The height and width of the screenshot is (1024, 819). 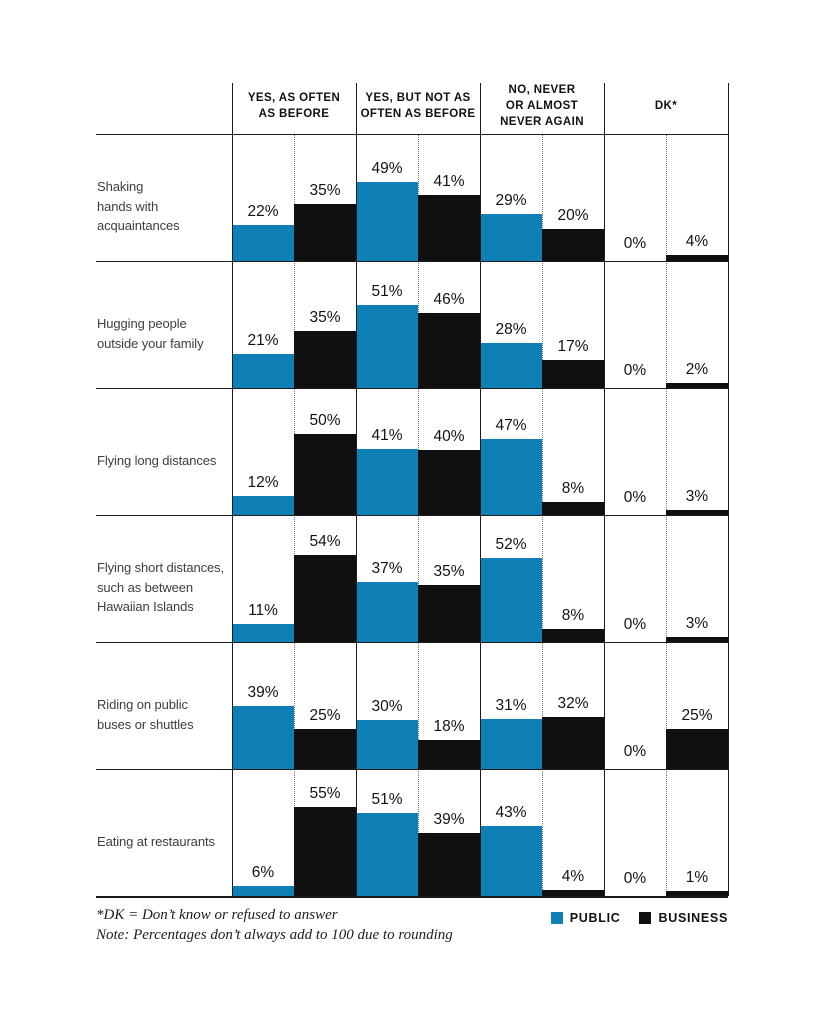 What do you see at coordinates (387, 707) in the screenshot?
I see `bar-value-label: 30%` at bounding box center [387, 707].